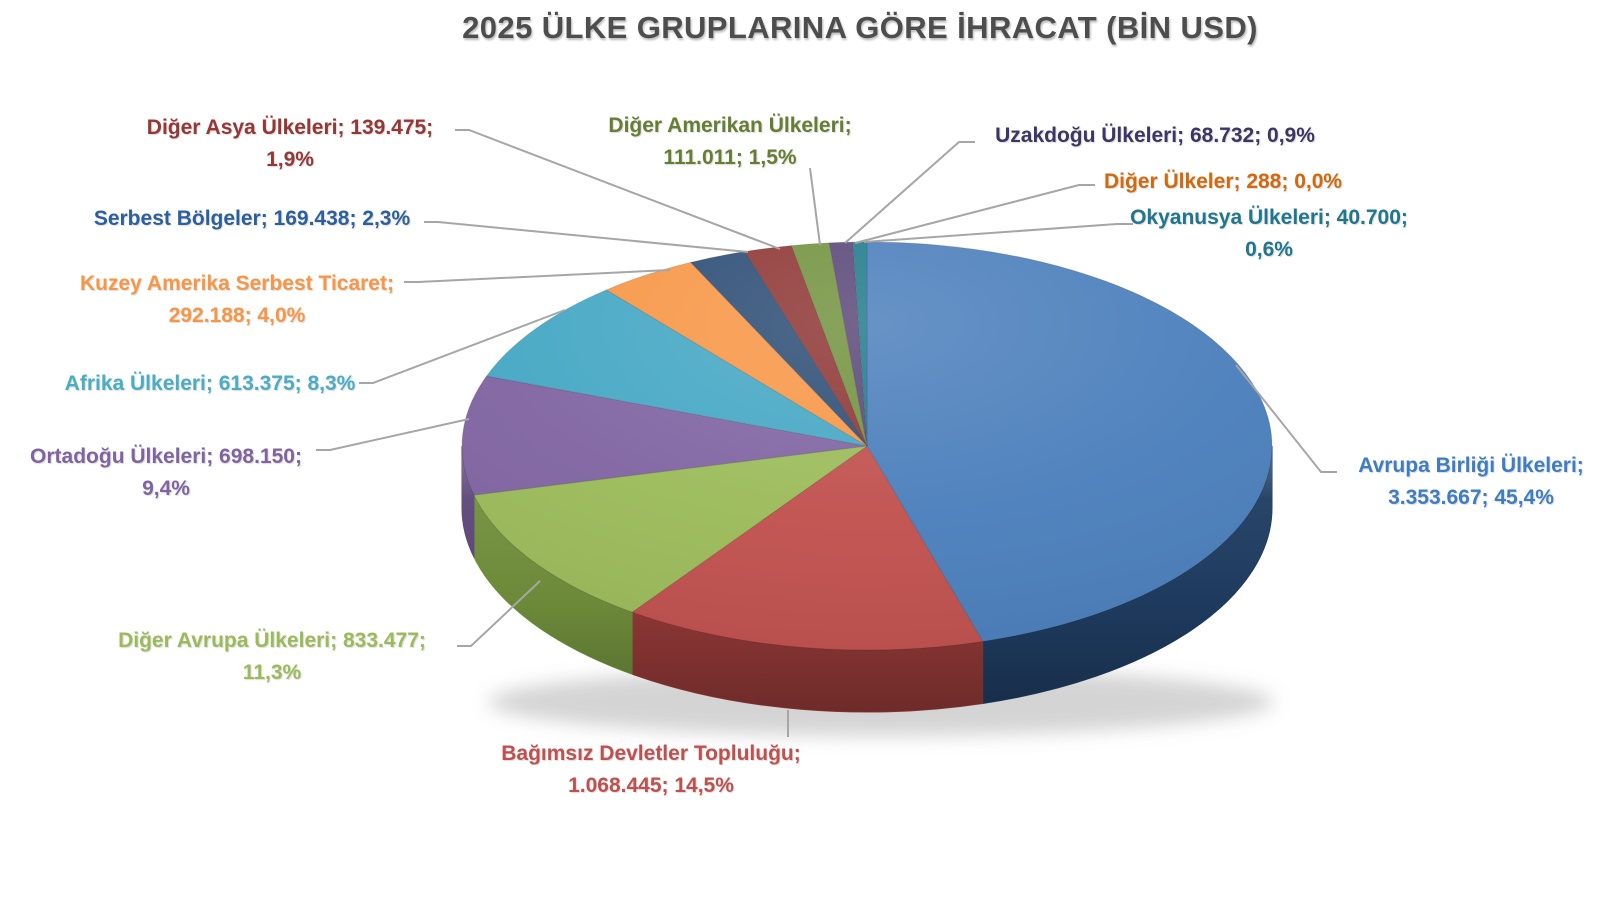 This screenshot has height=900, width=1600. I want to click on leader-line-okyanusya, so click(998, 233).